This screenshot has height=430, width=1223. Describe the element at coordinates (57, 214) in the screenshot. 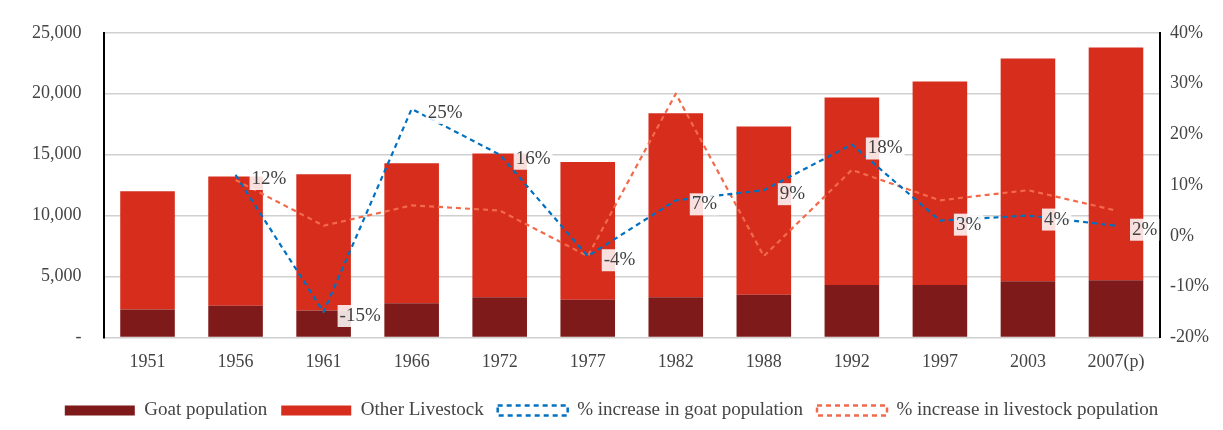

I see `y-tick-label: 10,000` at that location.